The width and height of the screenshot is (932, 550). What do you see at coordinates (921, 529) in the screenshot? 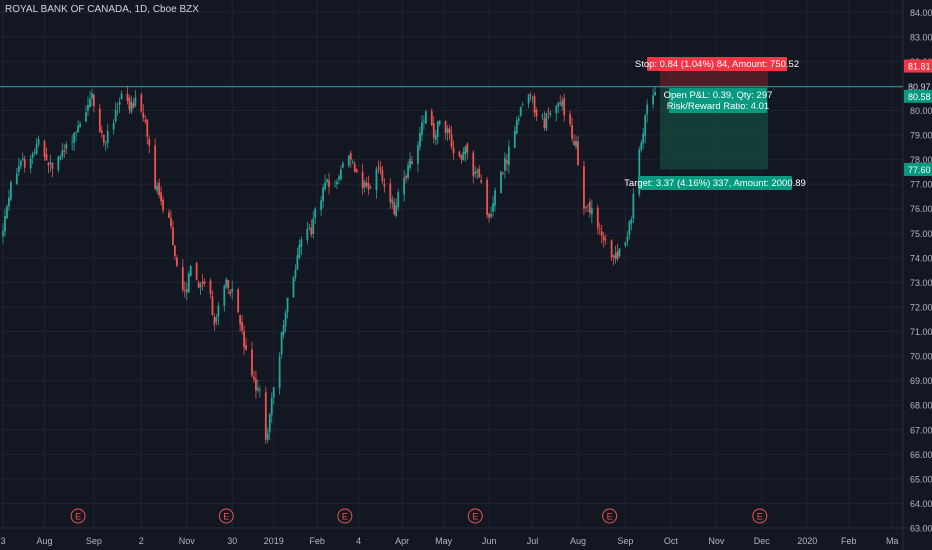
I see `y-tick-label: 63.00` at bounding box center [921, 529].